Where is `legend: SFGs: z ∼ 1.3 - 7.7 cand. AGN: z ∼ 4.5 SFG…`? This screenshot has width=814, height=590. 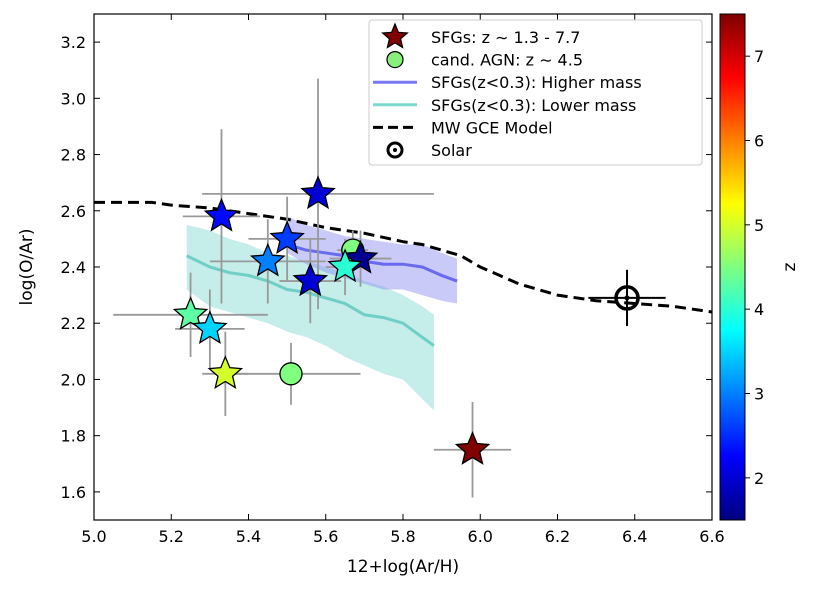 legend: SFGs: z ∼ 1.3 - 7.7 cand. AGN: z ∼ 4.5 SFG… is located at coordinates (535, 92).